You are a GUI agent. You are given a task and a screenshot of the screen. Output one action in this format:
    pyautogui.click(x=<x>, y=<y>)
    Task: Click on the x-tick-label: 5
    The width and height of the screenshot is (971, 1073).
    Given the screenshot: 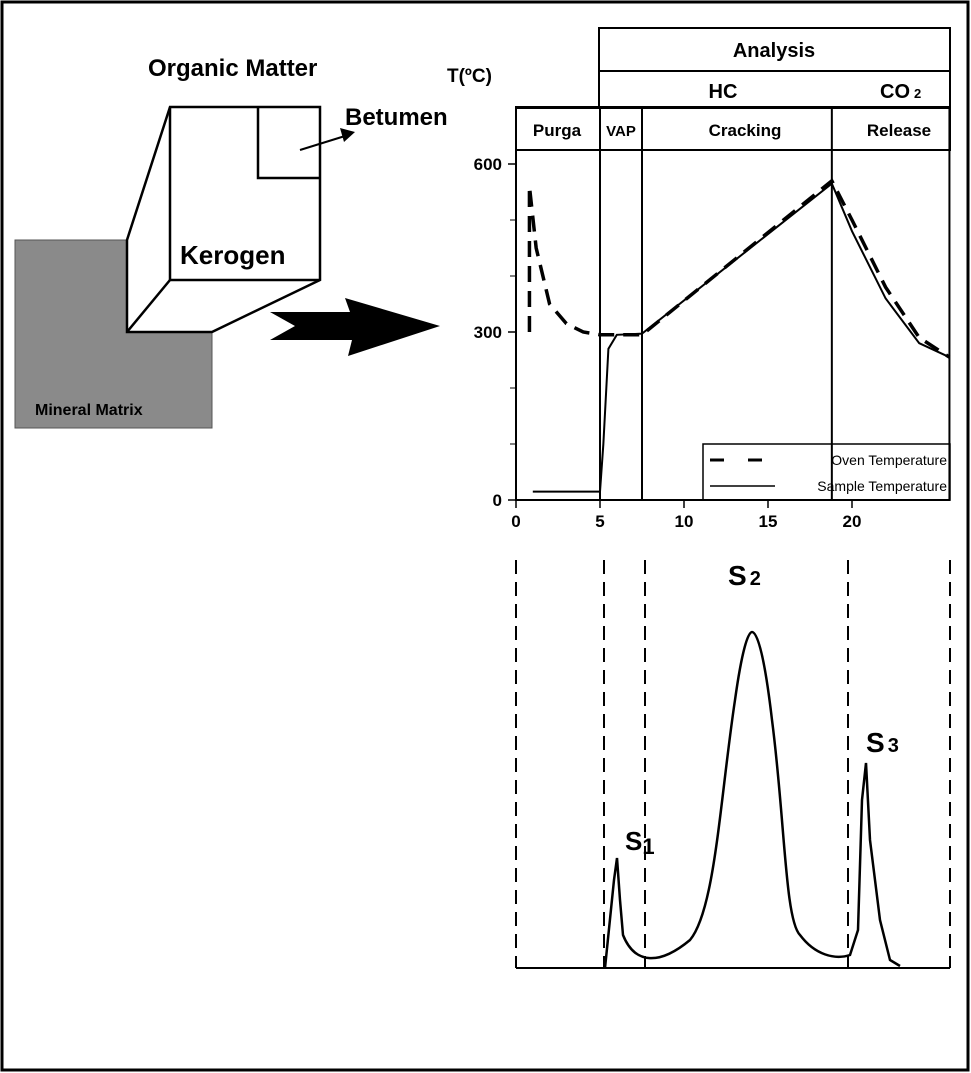 What is the action you would take?
    pyautogui.click(x=599, y=521)
    